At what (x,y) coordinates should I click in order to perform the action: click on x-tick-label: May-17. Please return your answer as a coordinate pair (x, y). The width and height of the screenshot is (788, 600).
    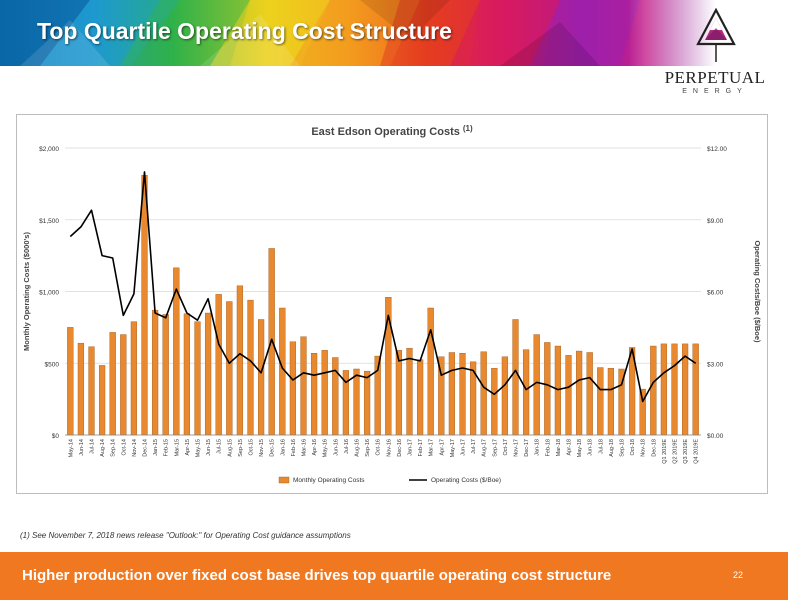
    Looking at the image, I should click on (453, 448).